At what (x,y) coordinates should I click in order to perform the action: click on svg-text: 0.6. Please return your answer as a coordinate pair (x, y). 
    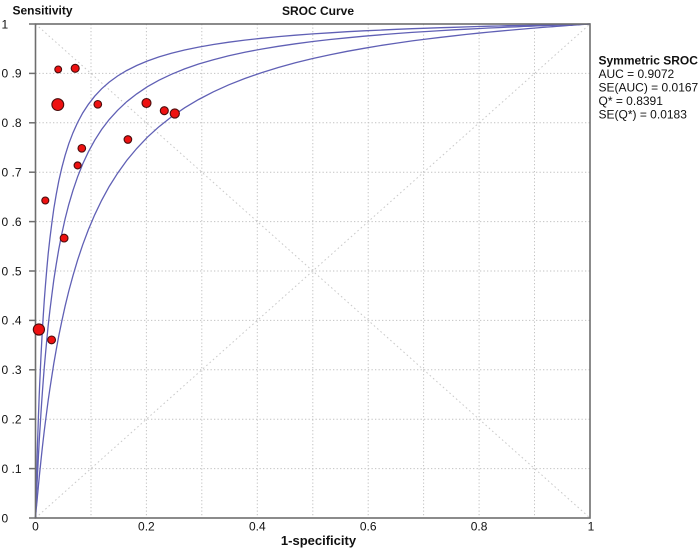
    Looking at the image, I should click on (368, 527).